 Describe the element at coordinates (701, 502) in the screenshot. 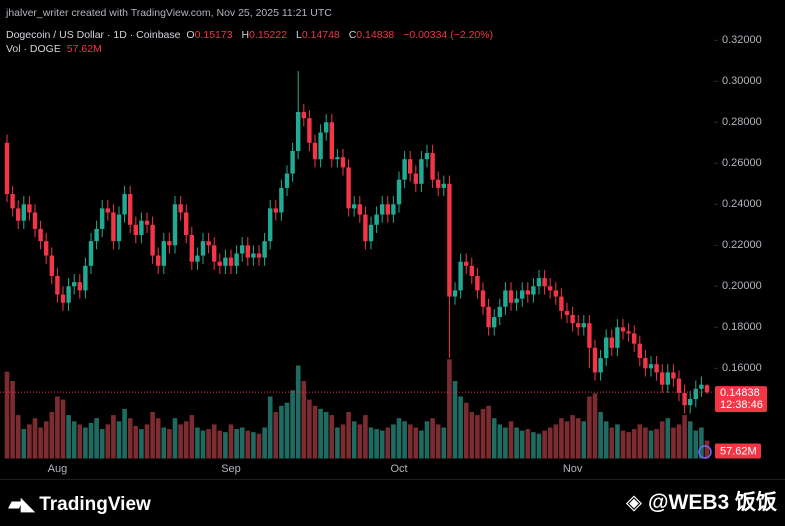

I see `watermark: ◈ @WEB3 饭饭` at that location.